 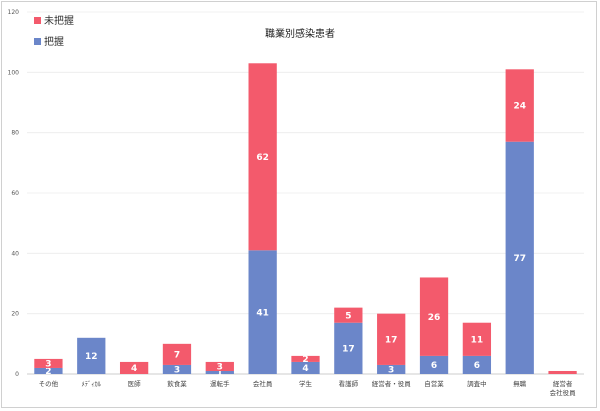 I want to click on category-label: 自営業, so click(x=434, y=383).